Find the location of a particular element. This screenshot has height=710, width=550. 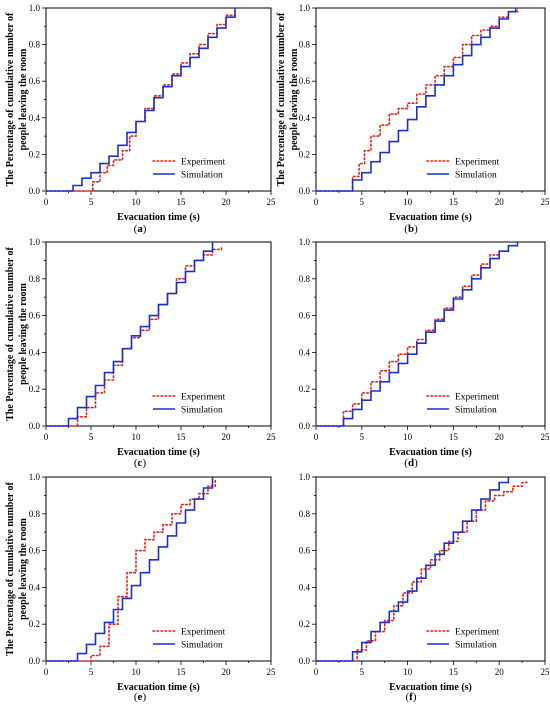

panel-label-letter: c is located at coordinates (140, 463).